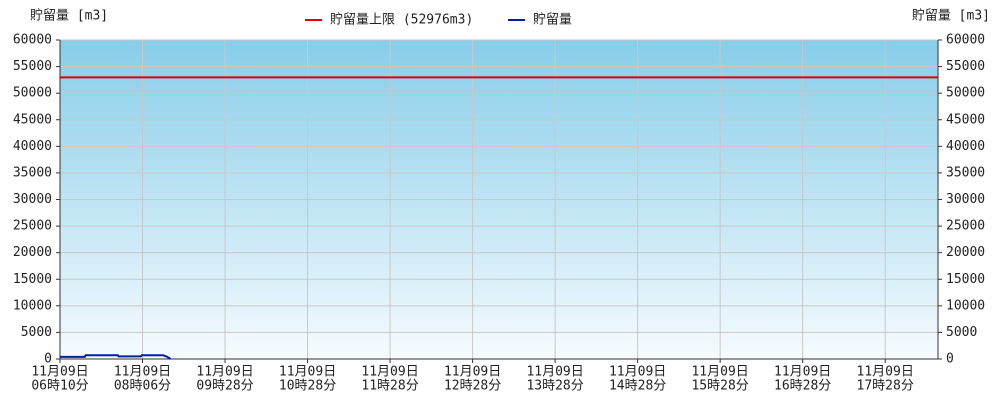 This screenshot has width=1000, height=400. Describe the element at coordinates (965, 305) in the screenshot. I see `y2-tick-label: 10000` at that location.